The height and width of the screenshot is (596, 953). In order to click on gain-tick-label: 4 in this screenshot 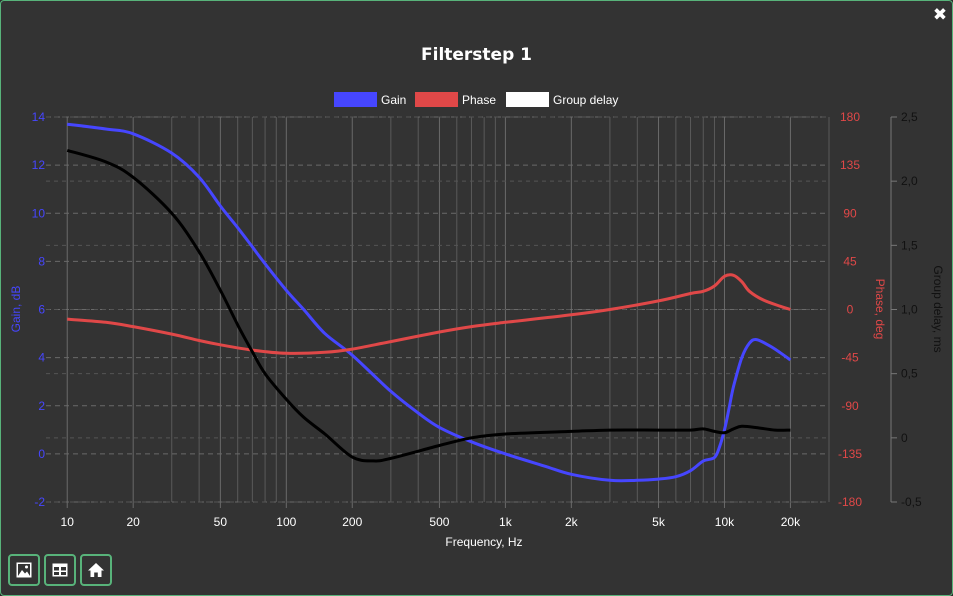, I will do `click(41, 358)`.